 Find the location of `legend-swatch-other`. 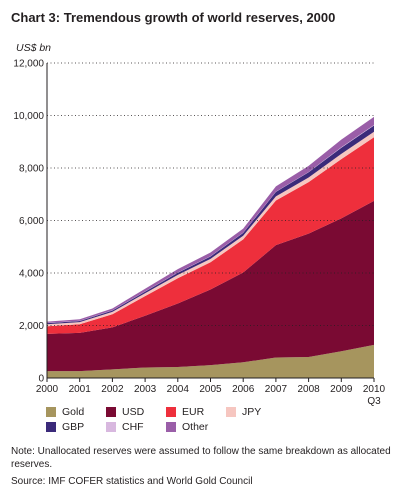

legend-swatch-other is located at coordinates (171, 427).